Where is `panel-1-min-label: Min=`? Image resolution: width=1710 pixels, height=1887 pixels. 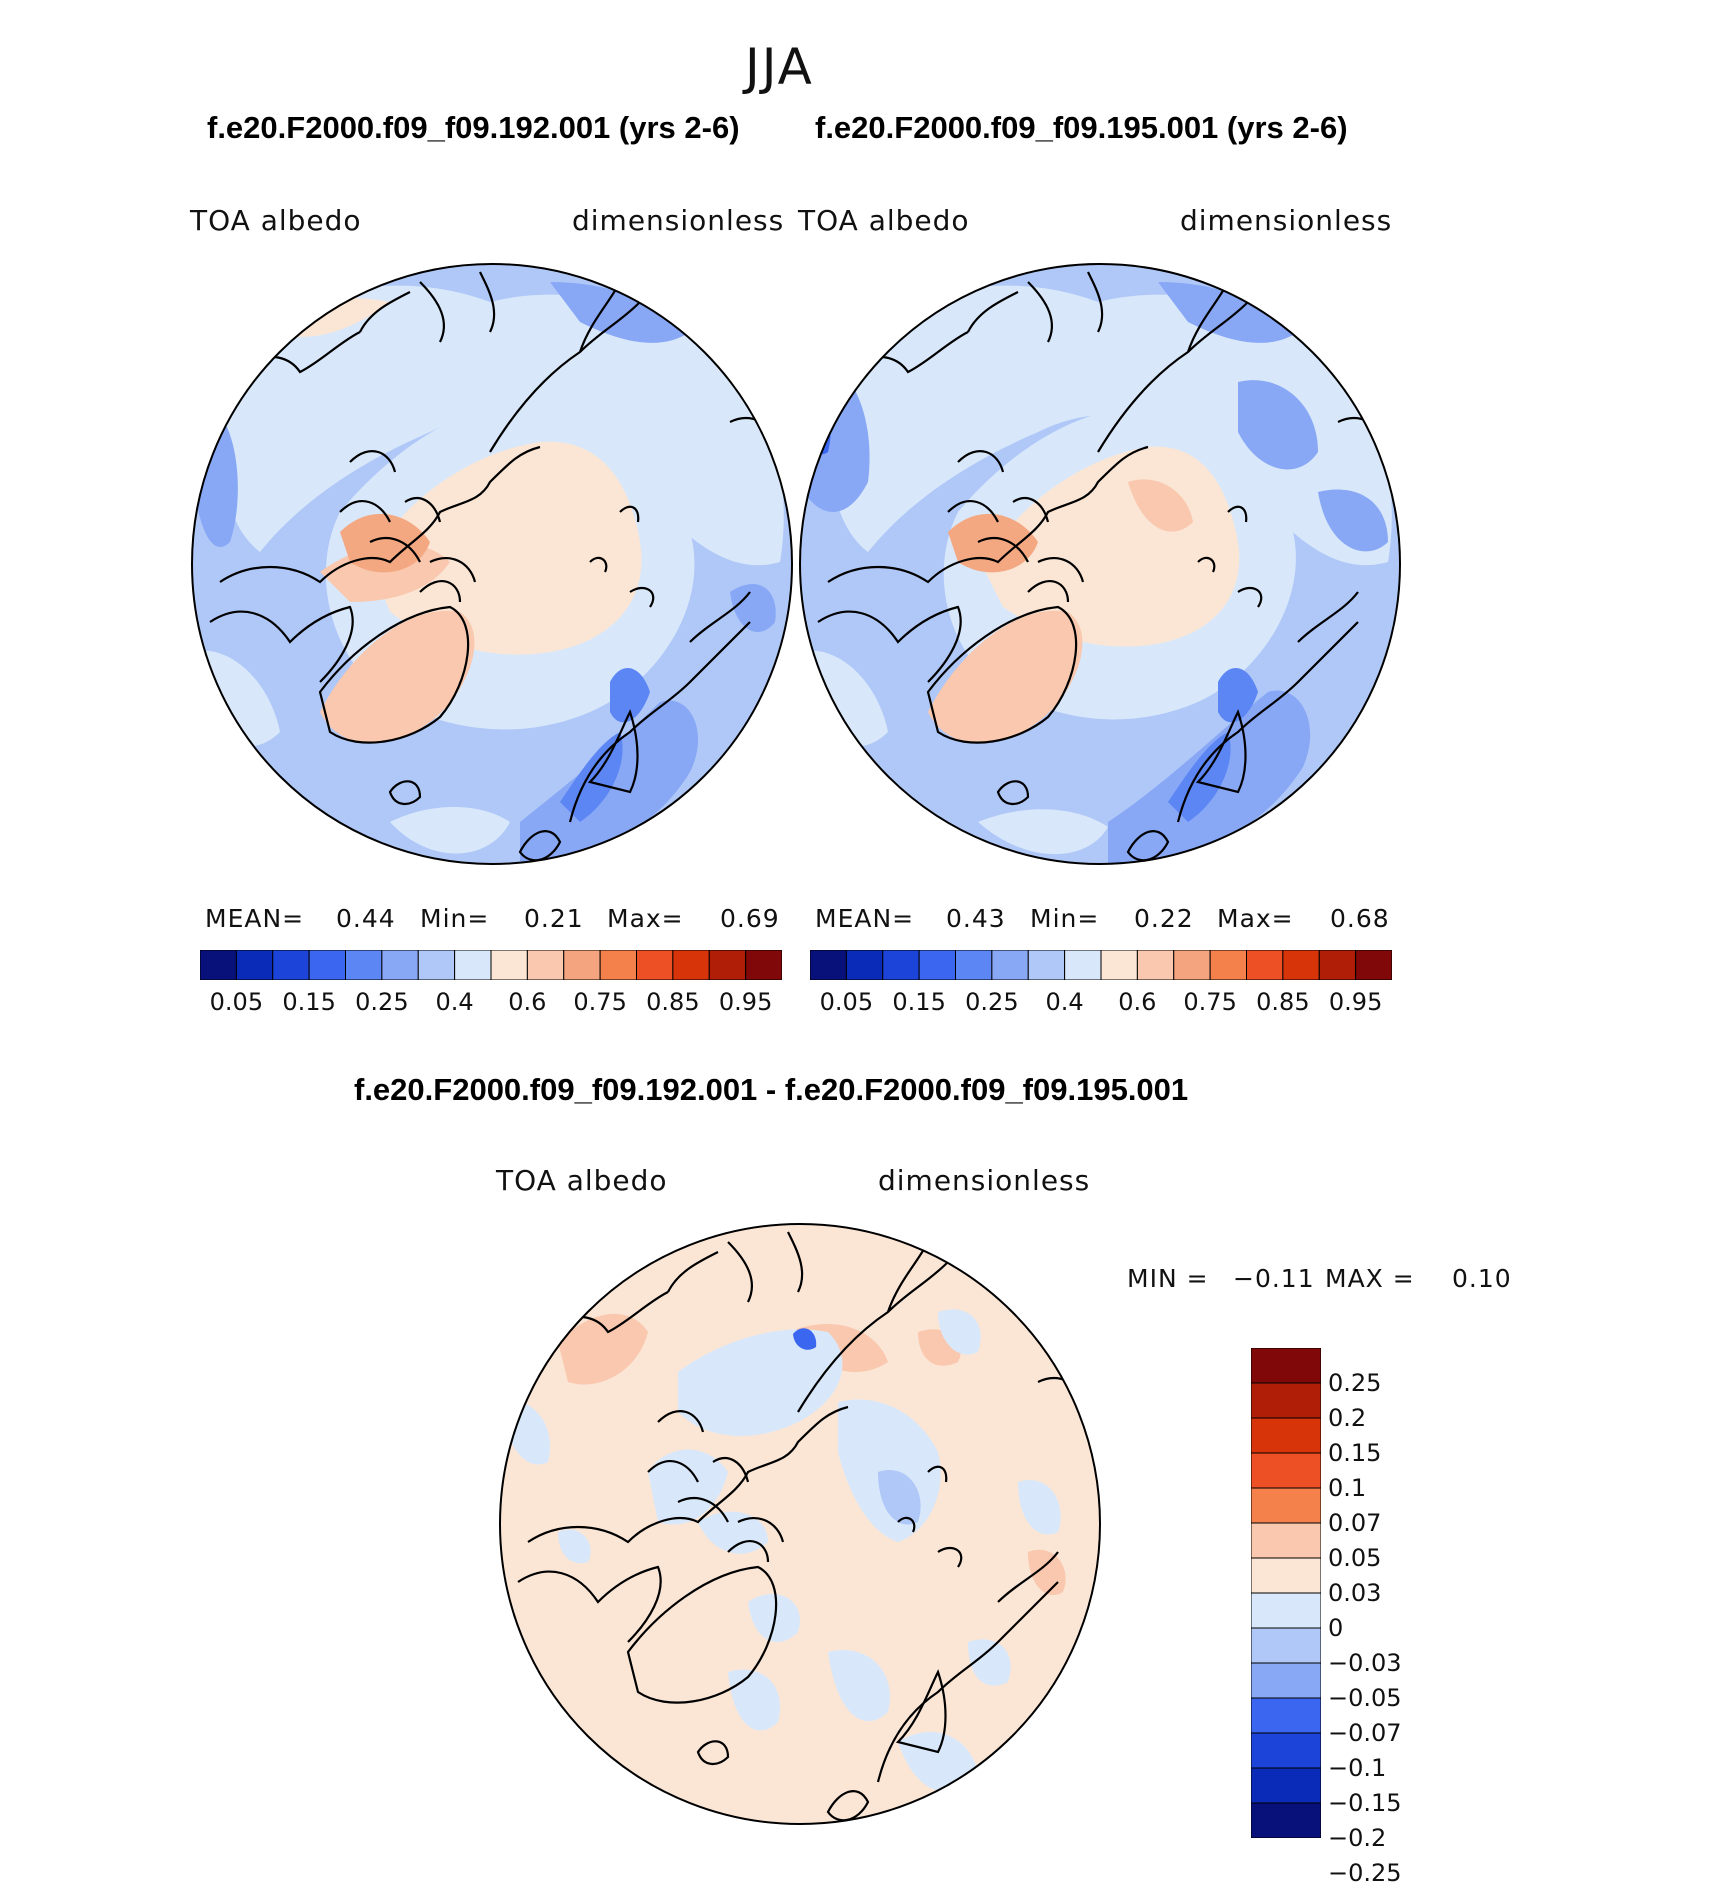
panel-1-min-label: Min= is located at coordinates (455, 918).